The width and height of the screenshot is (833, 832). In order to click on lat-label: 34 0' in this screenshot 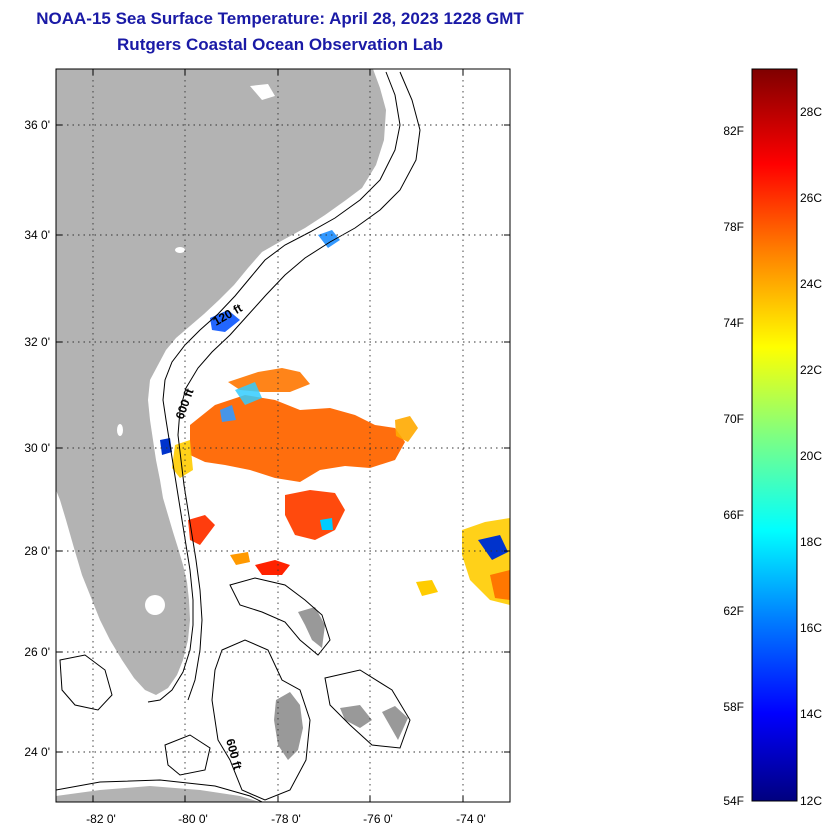, I will do `click(37, 235)`.